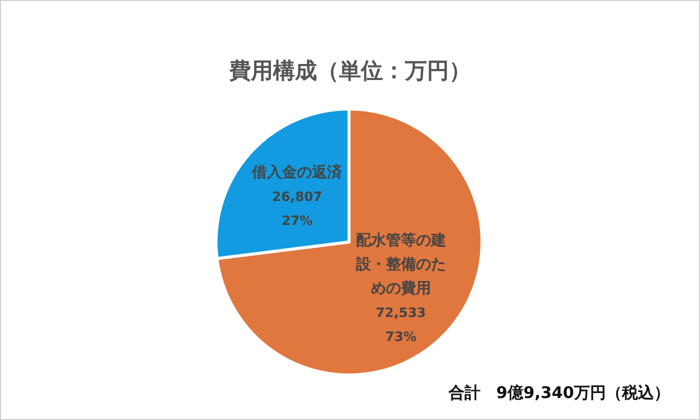  What do you see at coordinates (558, 392) in the screenshot?
I see `text: 合計 9億9,340万円（税込）` at bounding box center [558, 392].